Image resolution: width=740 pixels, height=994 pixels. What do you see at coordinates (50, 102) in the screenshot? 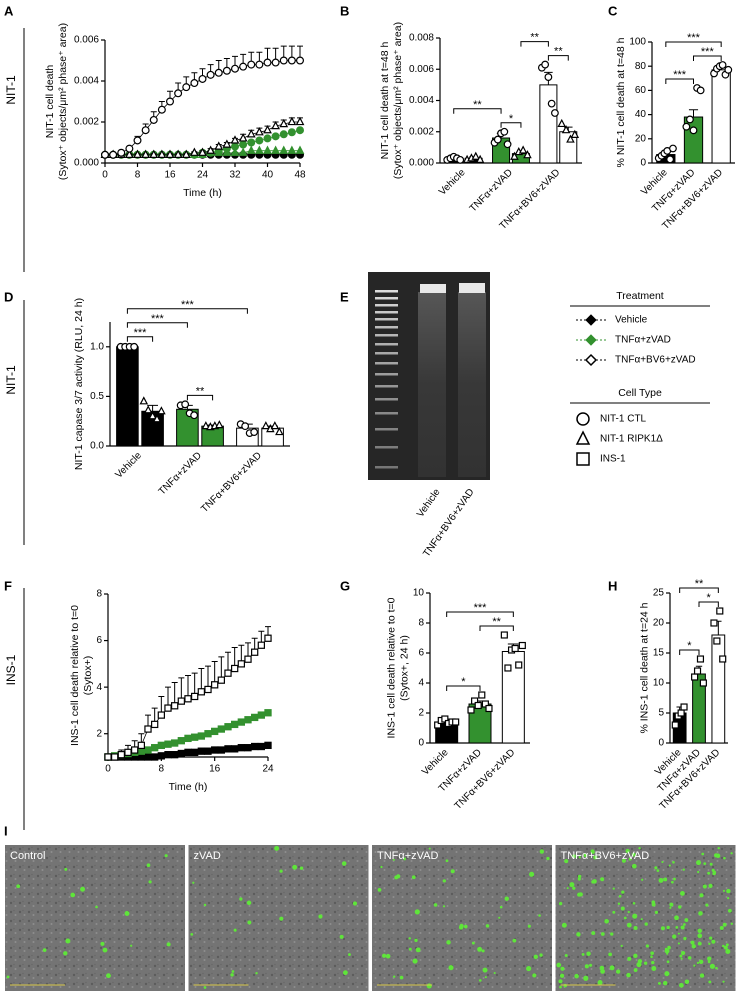
I see `y-axis-label: NIT-1 cell death` at bounding box center [50, 102].